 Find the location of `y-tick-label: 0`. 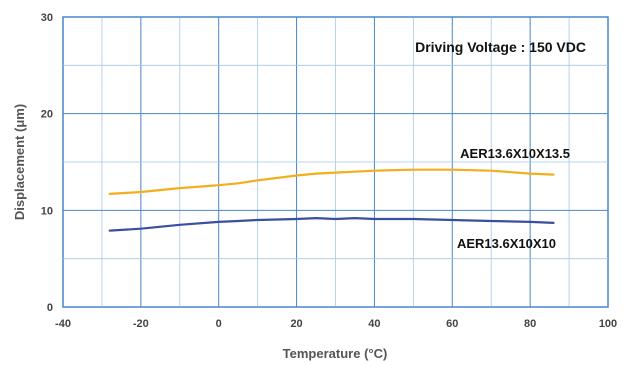

y-tick-label: 0 is located at coordinates (50, 308).